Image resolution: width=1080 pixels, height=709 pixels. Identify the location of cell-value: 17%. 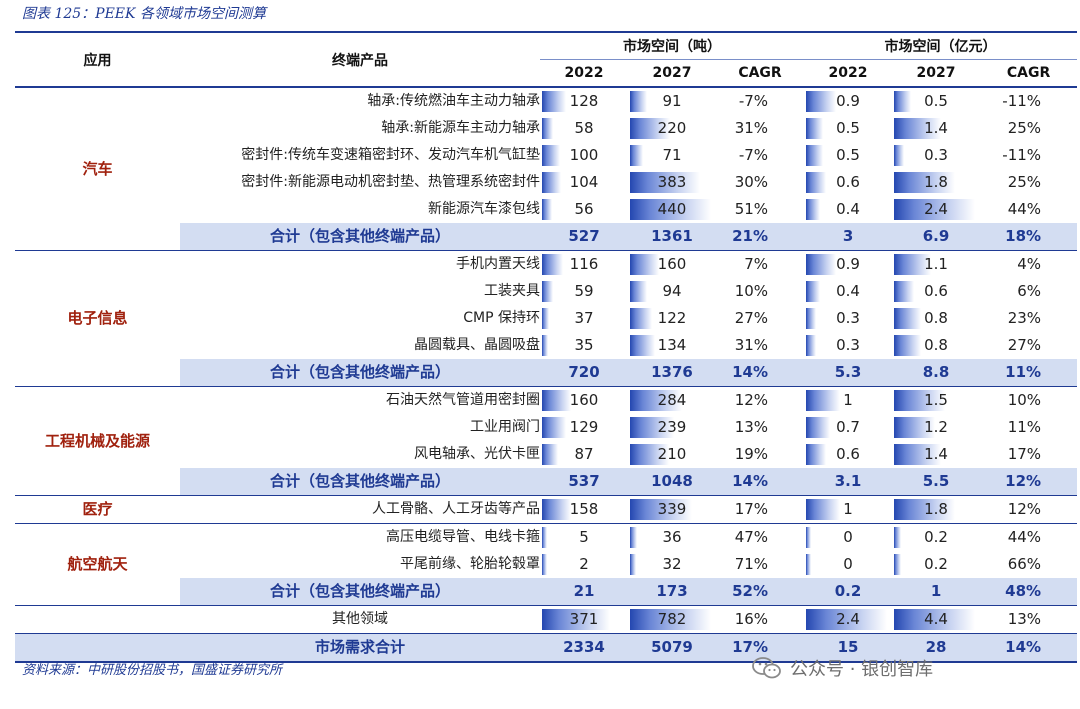
(751, 509).